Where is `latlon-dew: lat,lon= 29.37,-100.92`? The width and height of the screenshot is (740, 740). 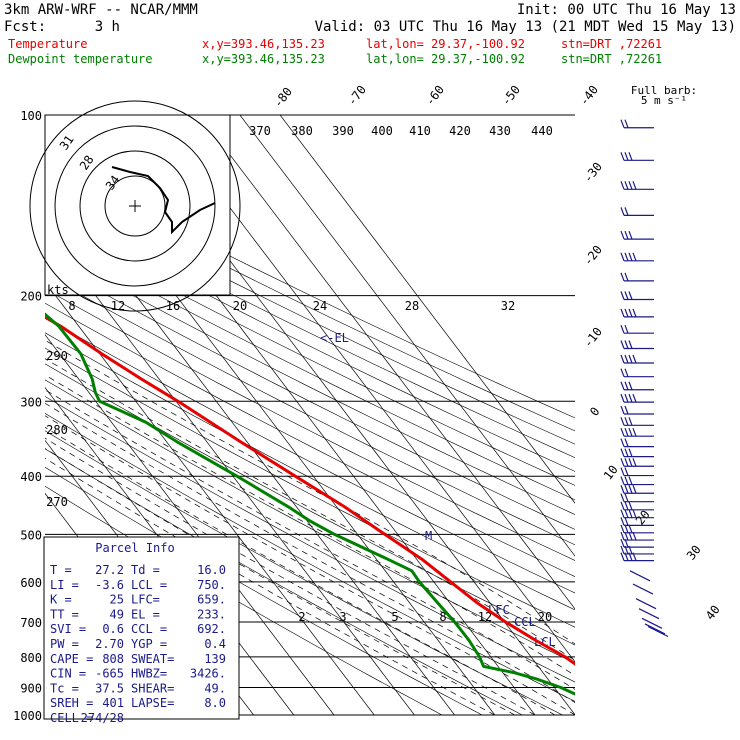
latlon-dew: lat,lon= 29.37,-100.92 is located at coordinates (445, 59).